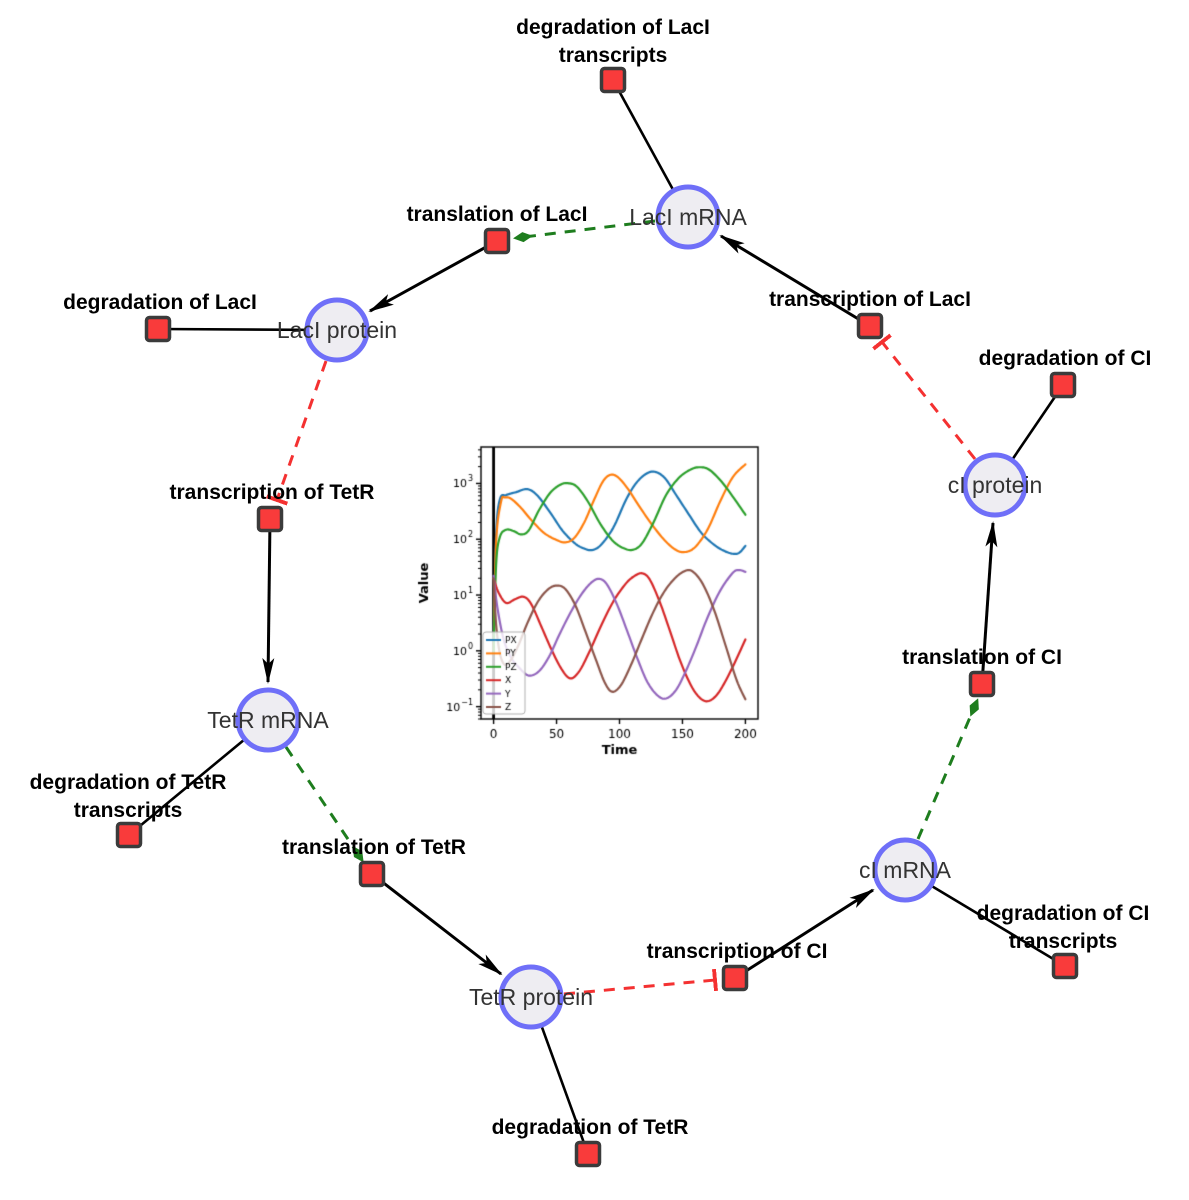 The height and width of the screenshot is (1200, 1189). I want to click on simulation-timeseries-plot, so click(595, 595).